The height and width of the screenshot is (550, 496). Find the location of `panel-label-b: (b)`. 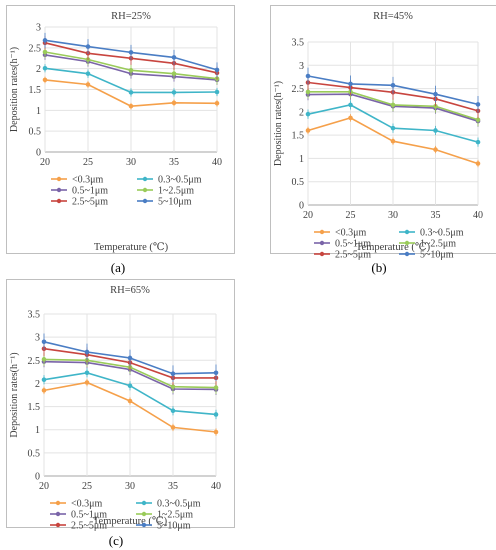

panel-label-b: (b) is located at coordinates (379, 267).